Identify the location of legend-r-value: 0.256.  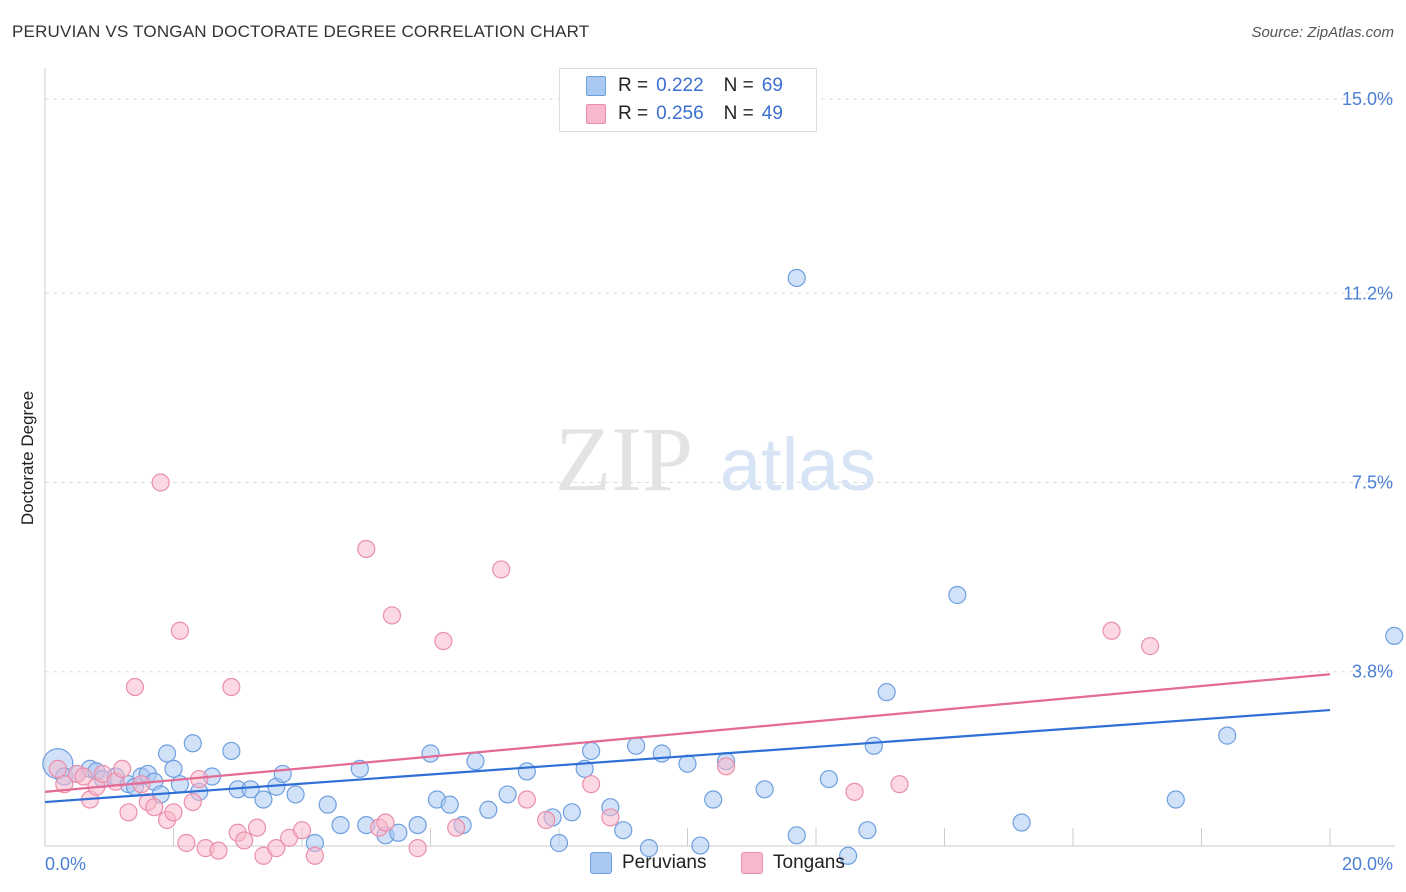
(680, 113).